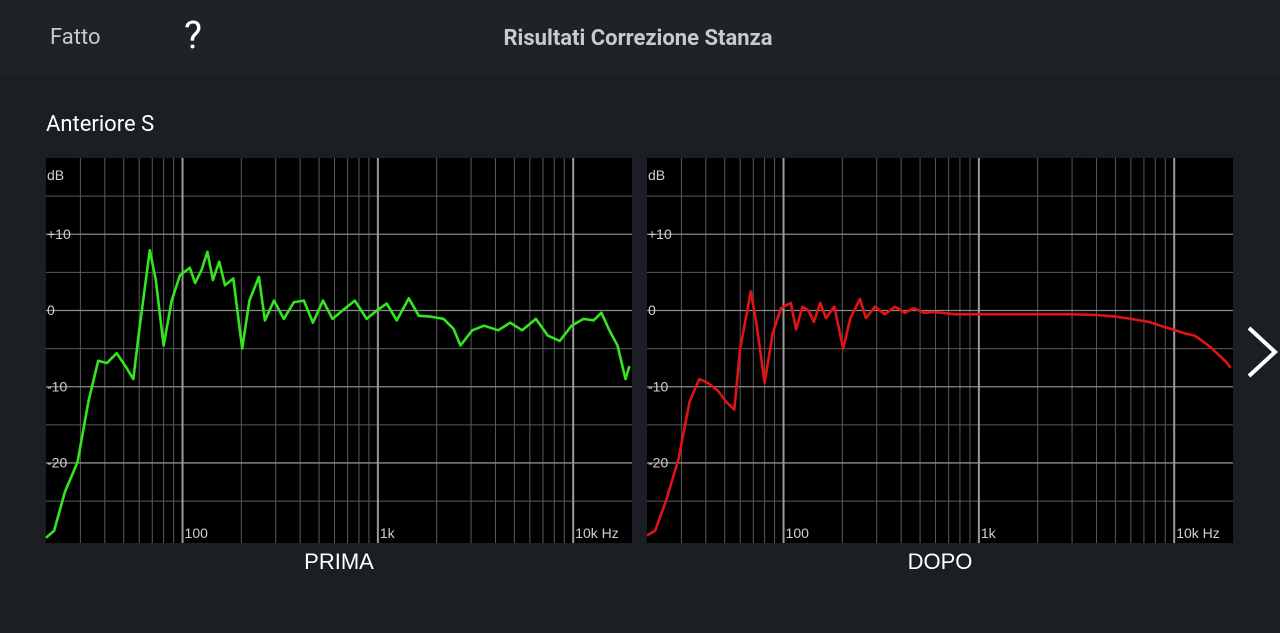 The image size is (1280, 633). Describe the element at coordinates (75, 37) in the screenshot. I see `done-button: Fatto` at that location.